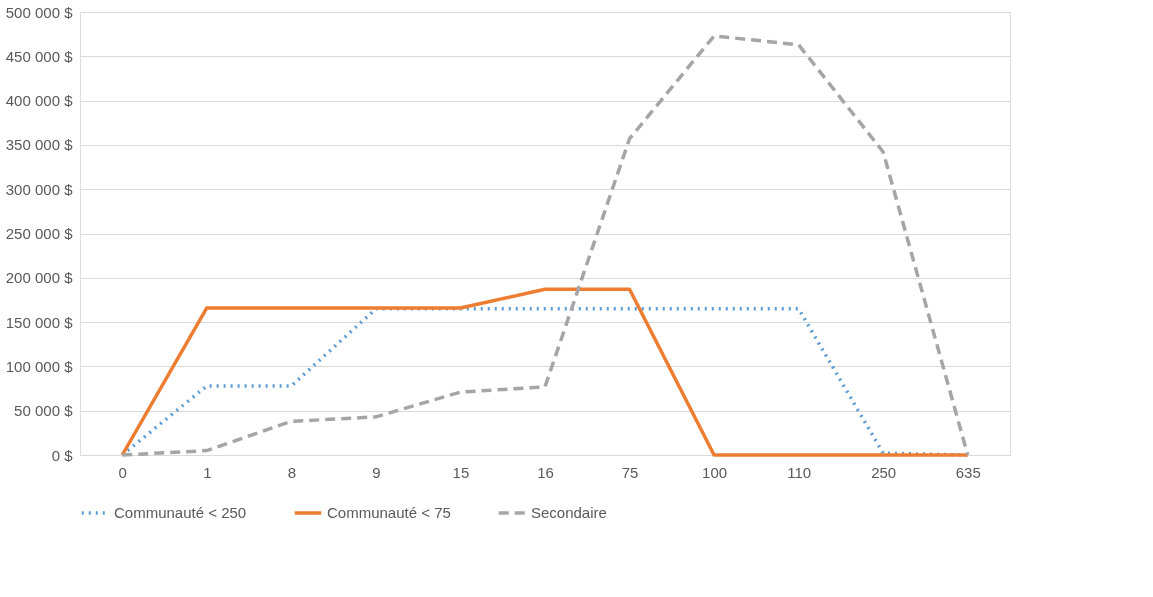 Image resolution: width=1153 pixels, height=597 pixels. What do you see at coordinates (39, 101) in the screenshot?
I see `y-tick-label: 400 000 $` at bounding box center [39, 101].